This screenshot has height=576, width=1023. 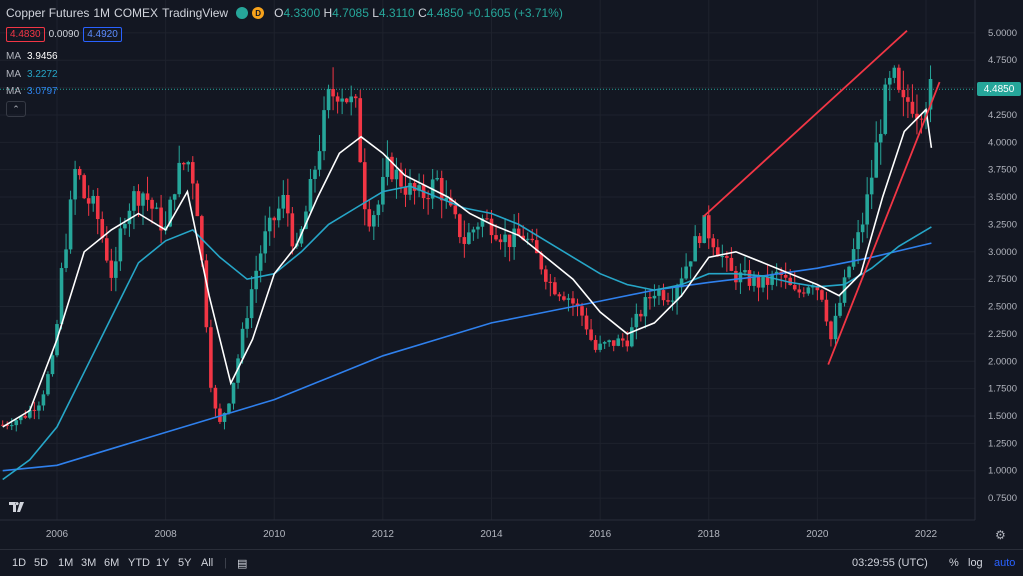 I want to click on y-tick-label: 1.5000, so click(x=1002, y=416).